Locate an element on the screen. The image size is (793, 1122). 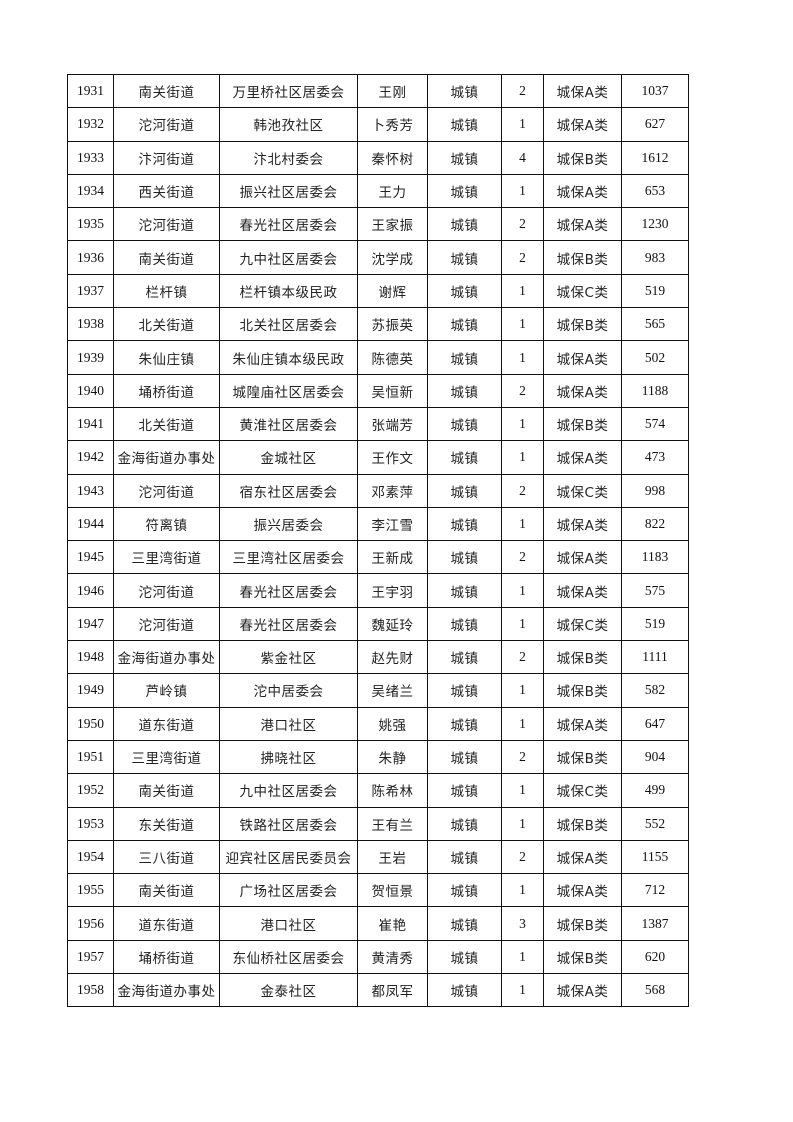
row-number-cell: 1945 is located at coordinates (90, 557).